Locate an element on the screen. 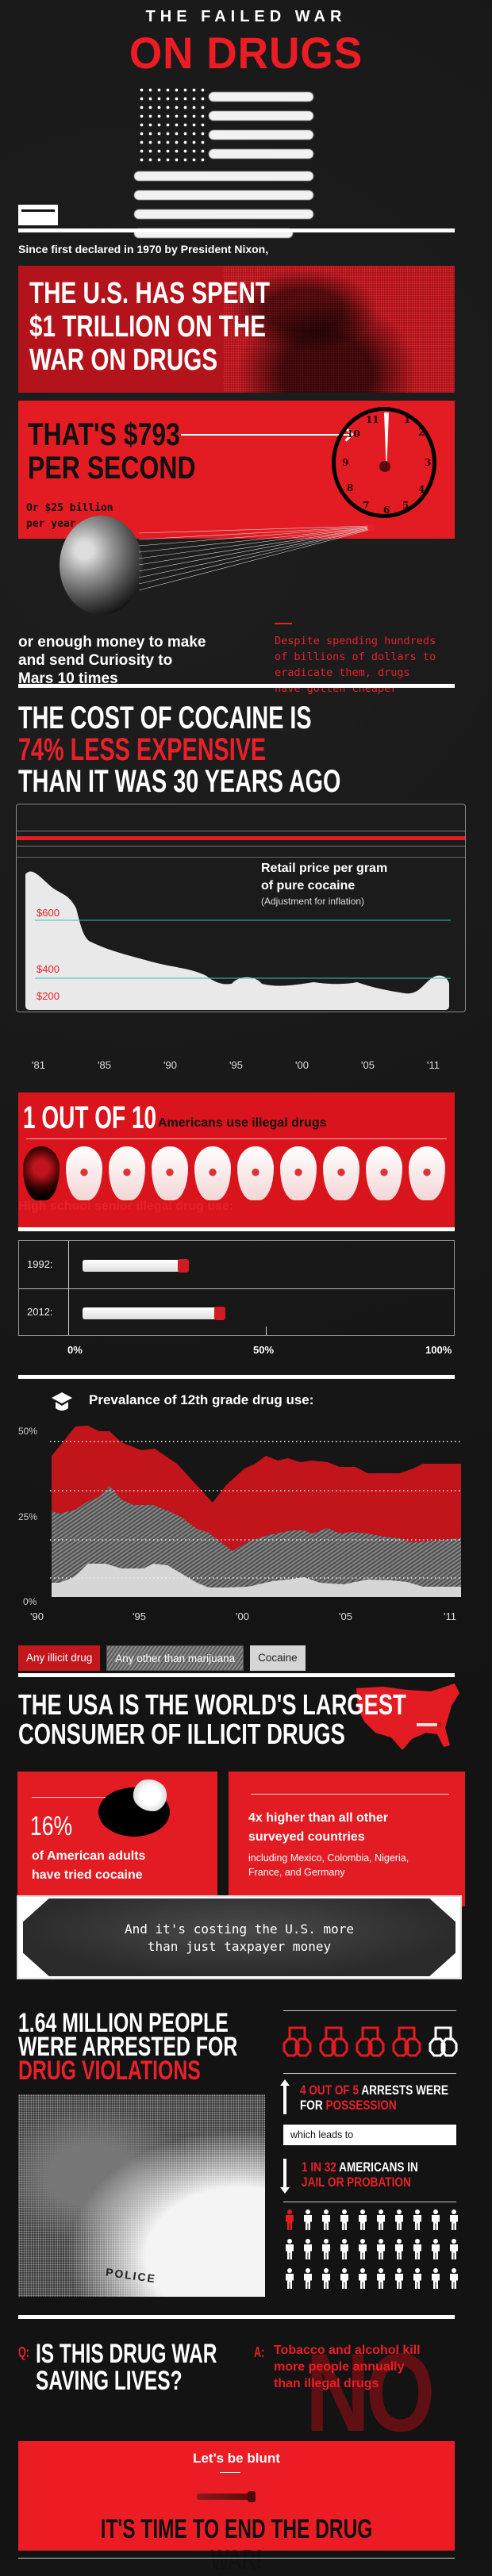 Image resolution: width=492 pixels, height=2576 pixels. cocaine-powder-icon is located at coordinates (150, 1795).